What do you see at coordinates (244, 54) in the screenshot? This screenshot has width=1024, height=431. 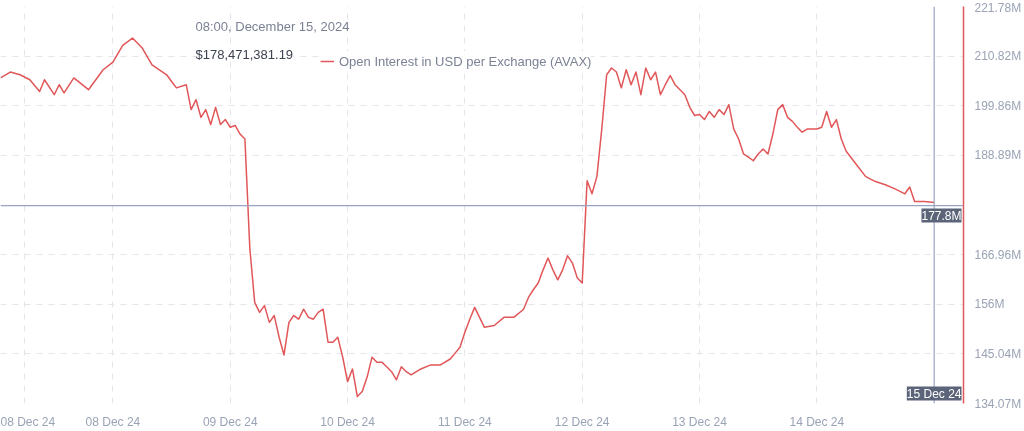 I see `annotation: $178,471,381.19` at bounding box center [244, 54].